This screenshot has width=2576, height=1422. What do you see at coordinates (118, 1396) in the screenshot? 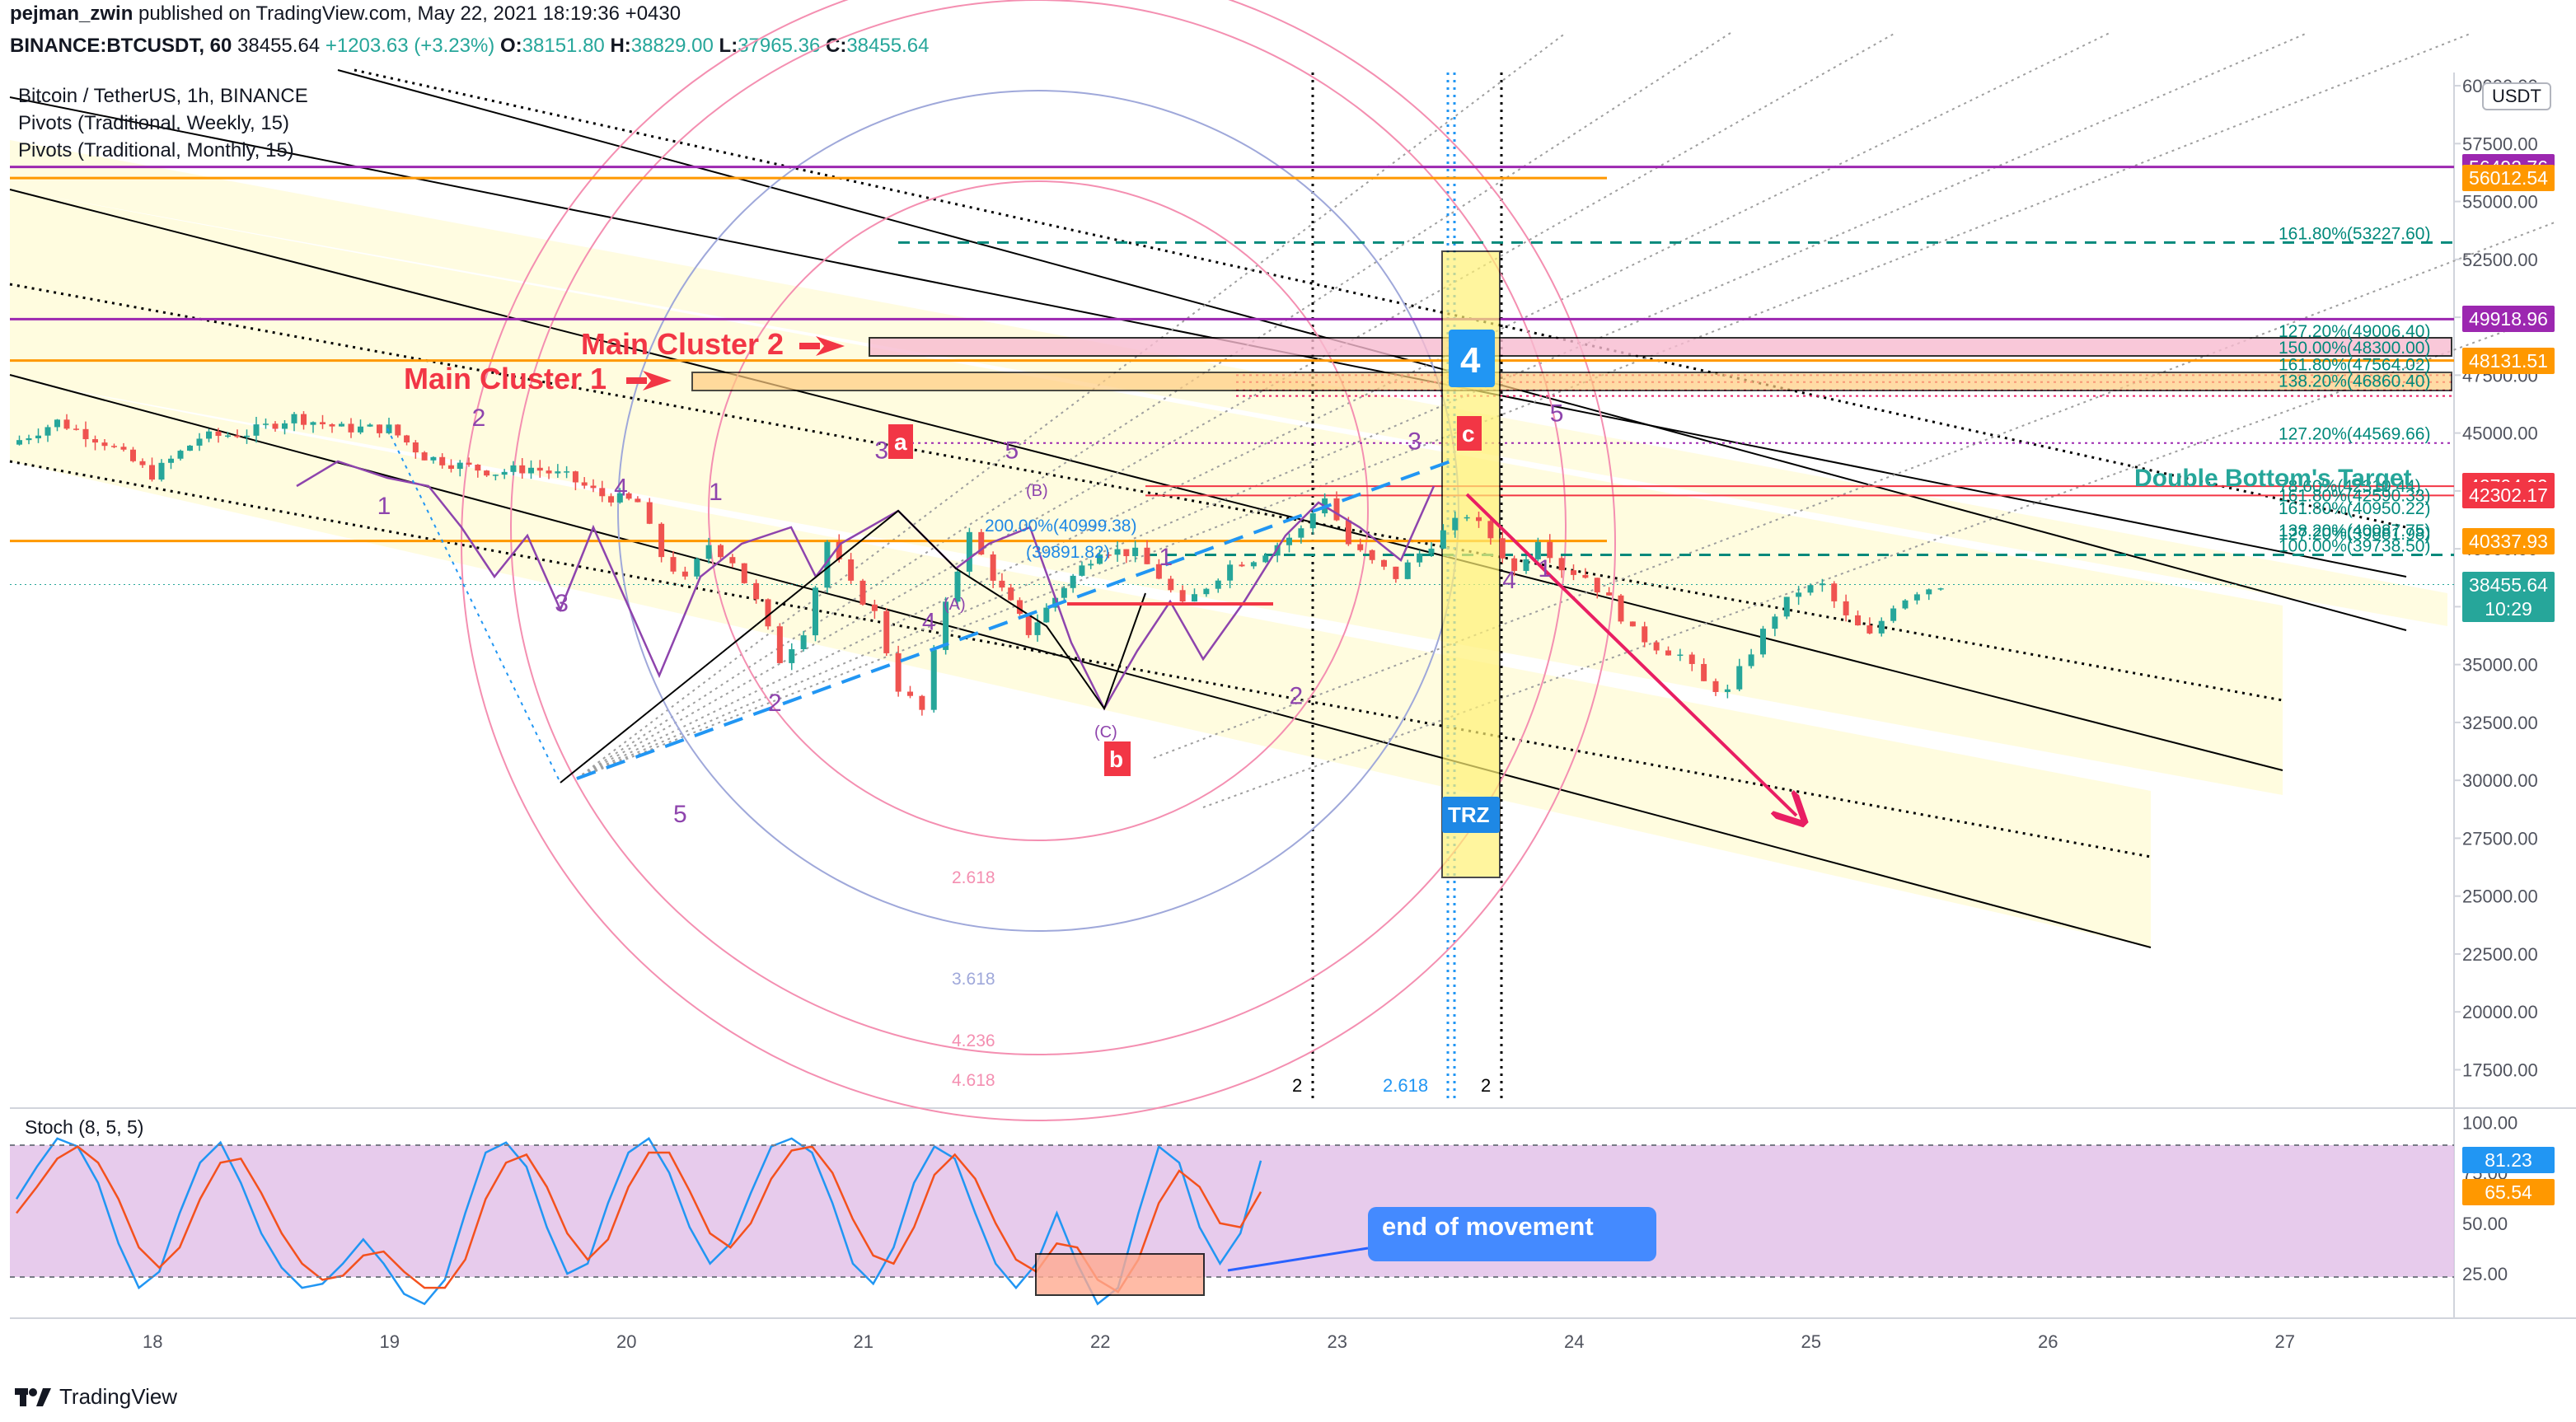
I see `tradingview-wordmark: TradingView` at bounding box center [118, 1396].